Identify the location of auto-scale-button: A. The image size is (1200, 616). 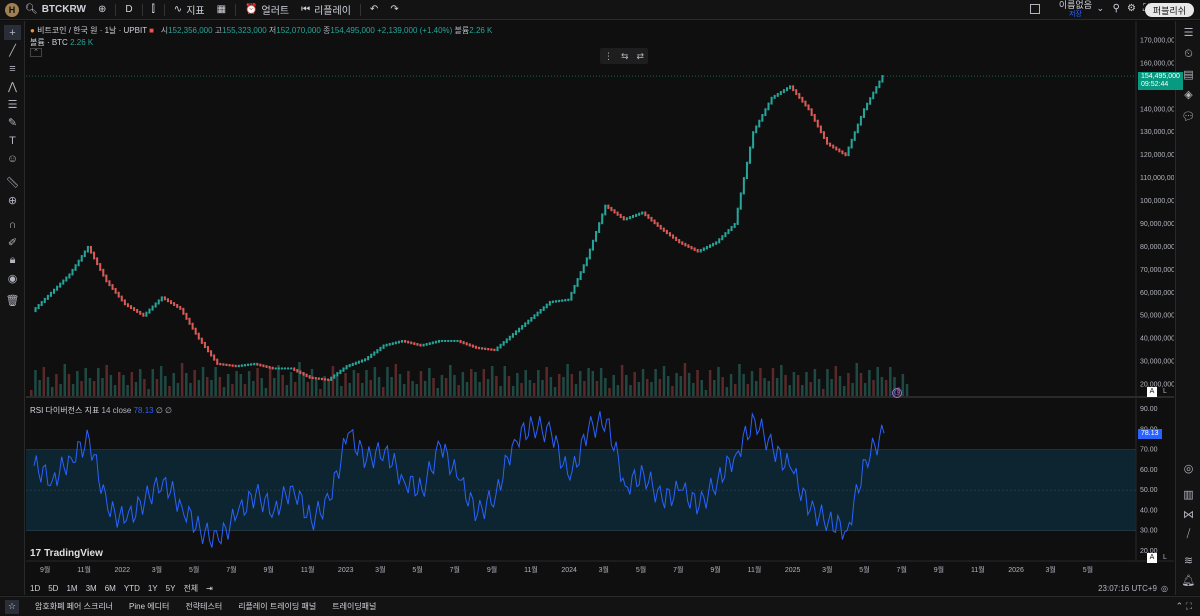
(1152, 392).